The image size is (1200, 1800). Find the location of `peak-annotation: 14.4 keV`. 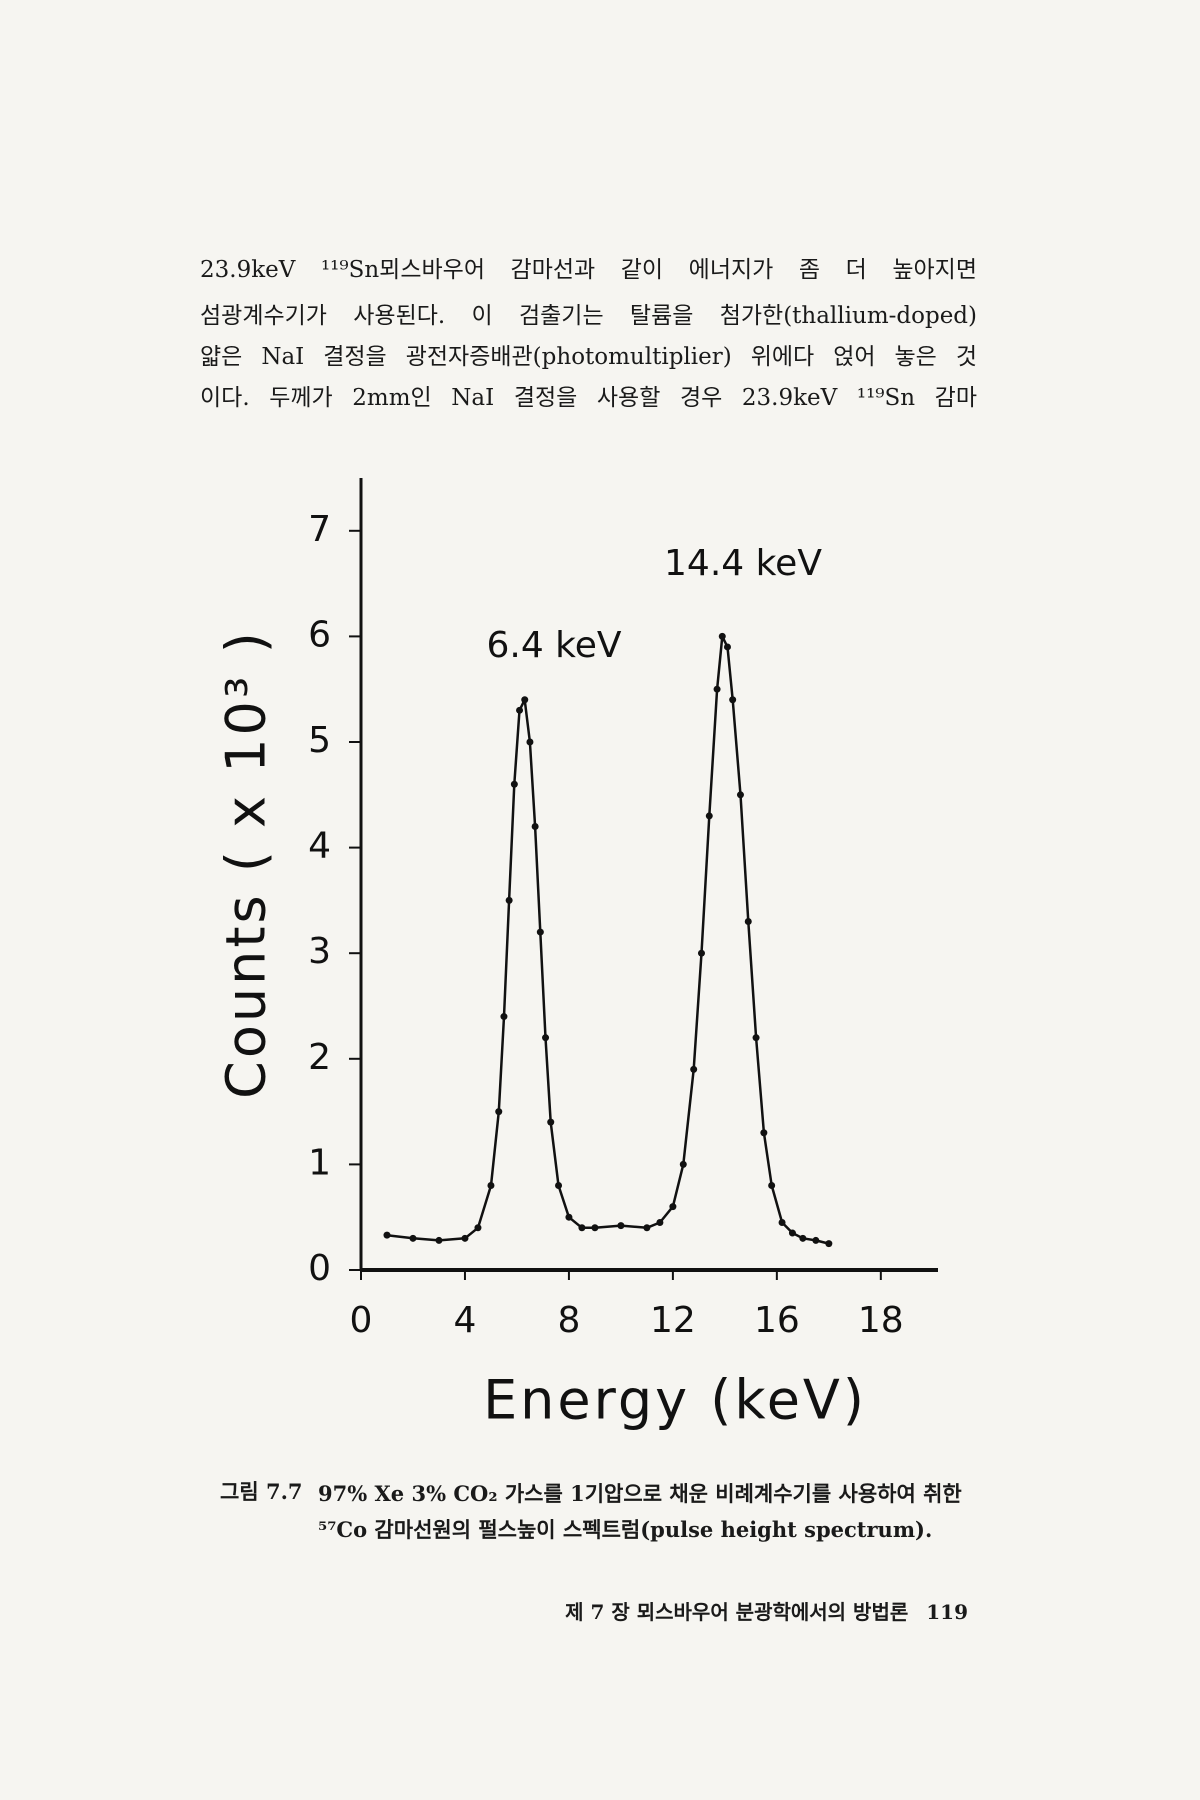

peak-annotation: 14.4 keV is located at coordinates (743, 563).